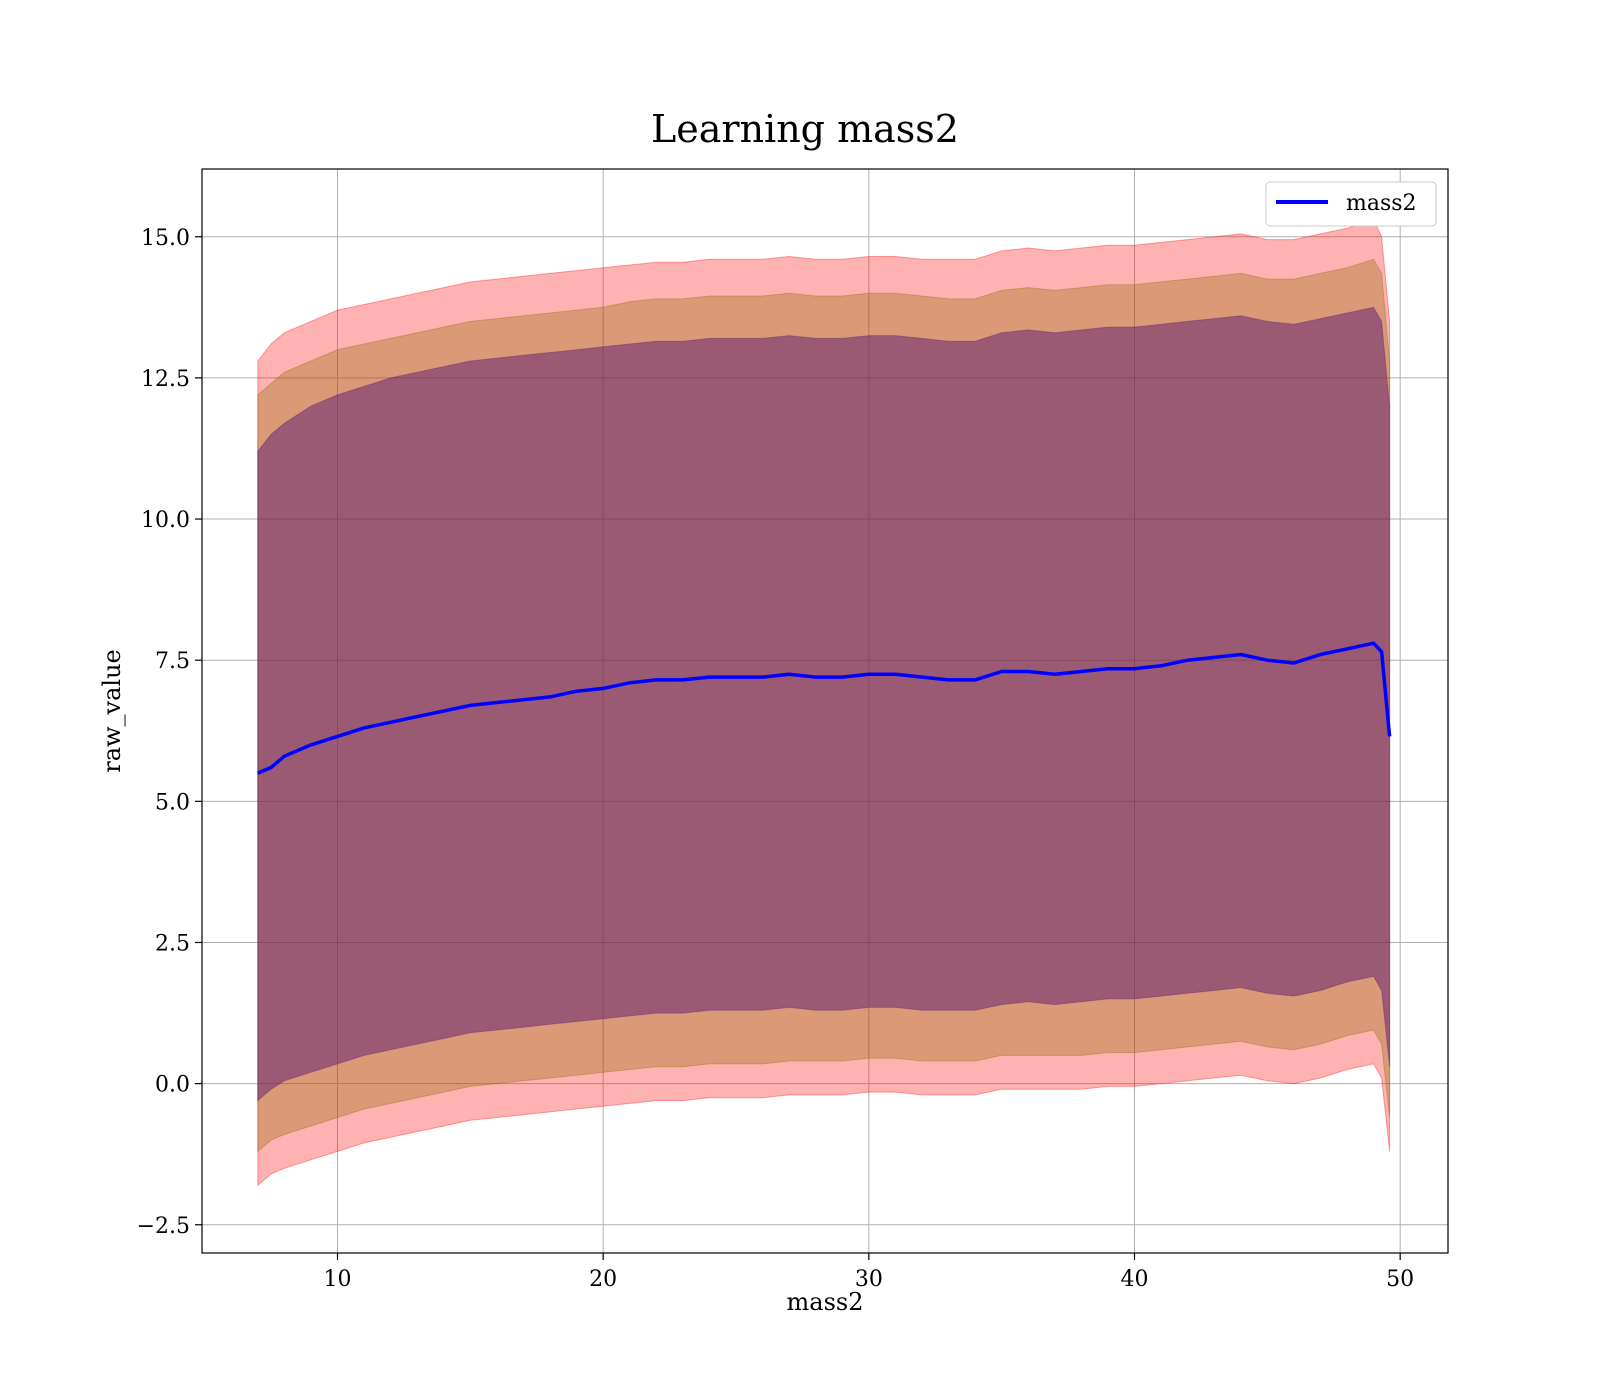 The image size is (1600, 1400). Describe the element at coordinates (165, 379) in the screenshot. I see `y-tick-label: 12.5` at that location.